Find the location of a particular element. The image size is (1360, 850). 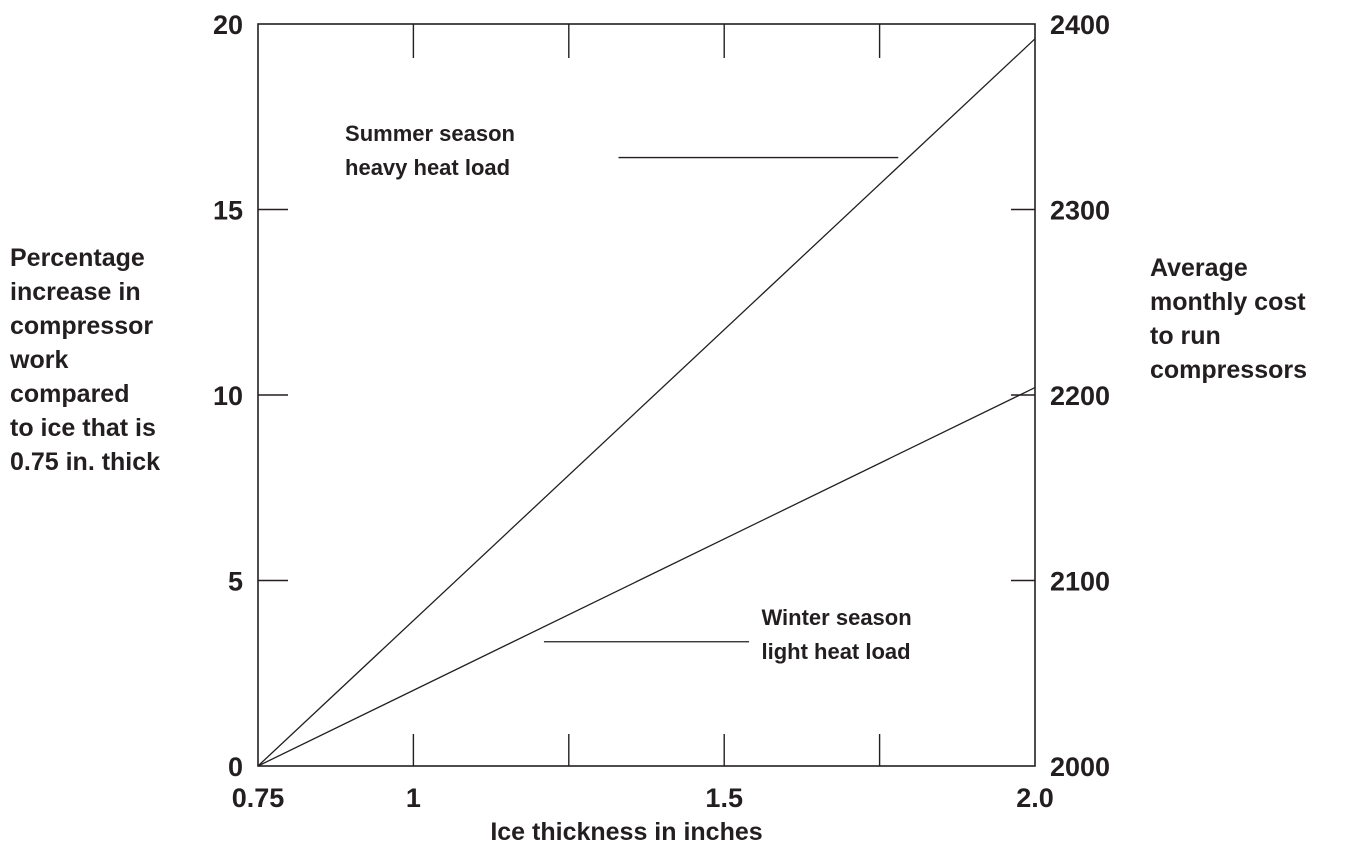

y-tick-label-right: 2000 is located at coordinates (1080, 767).